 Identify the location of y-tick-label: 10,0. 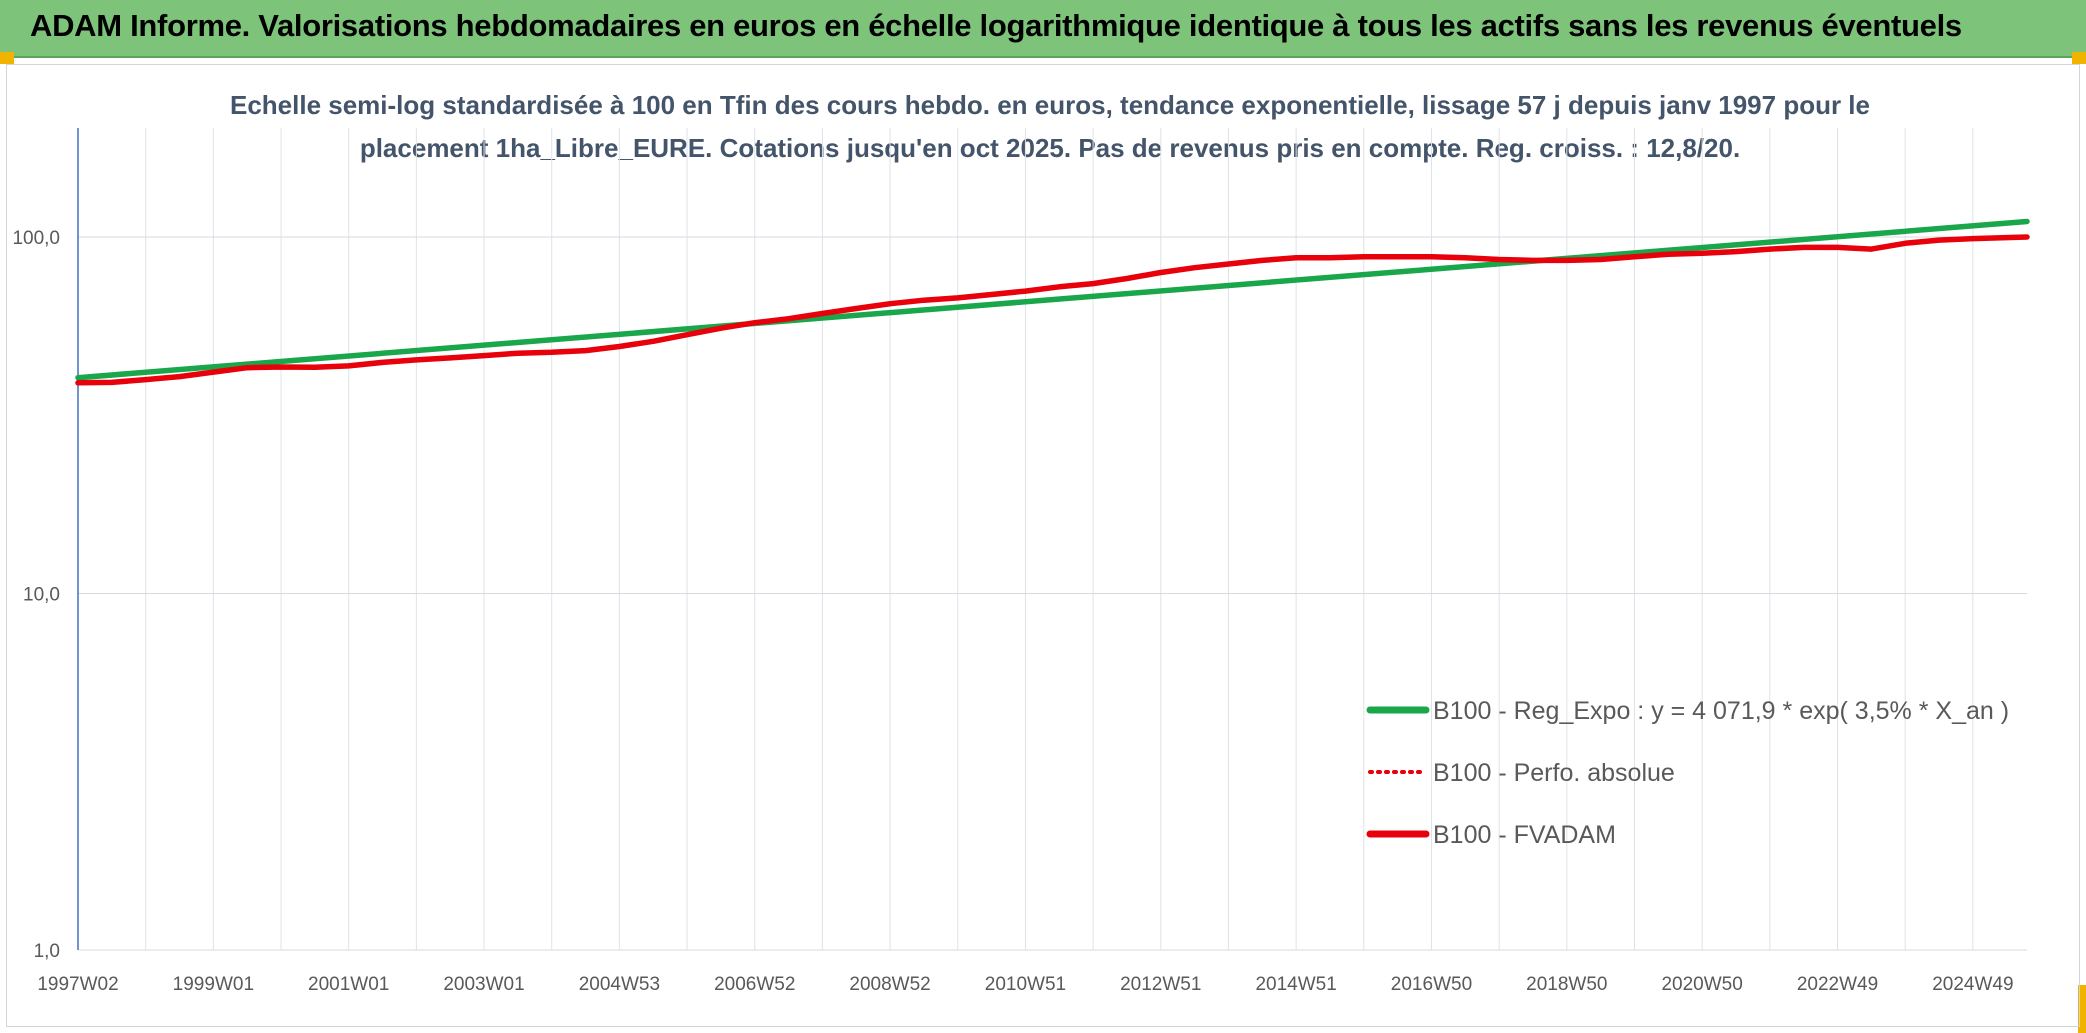
(41, 595).